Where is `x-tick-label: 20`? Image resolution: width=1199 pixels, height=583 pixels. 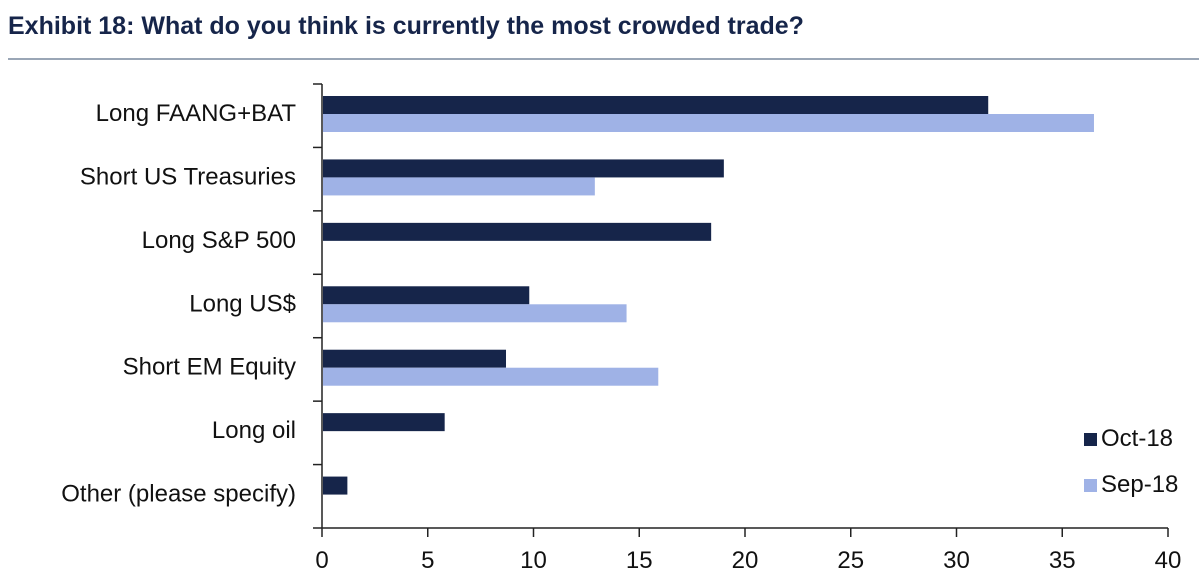
x-tick-label: 20 is located at coordinates (745, 560).